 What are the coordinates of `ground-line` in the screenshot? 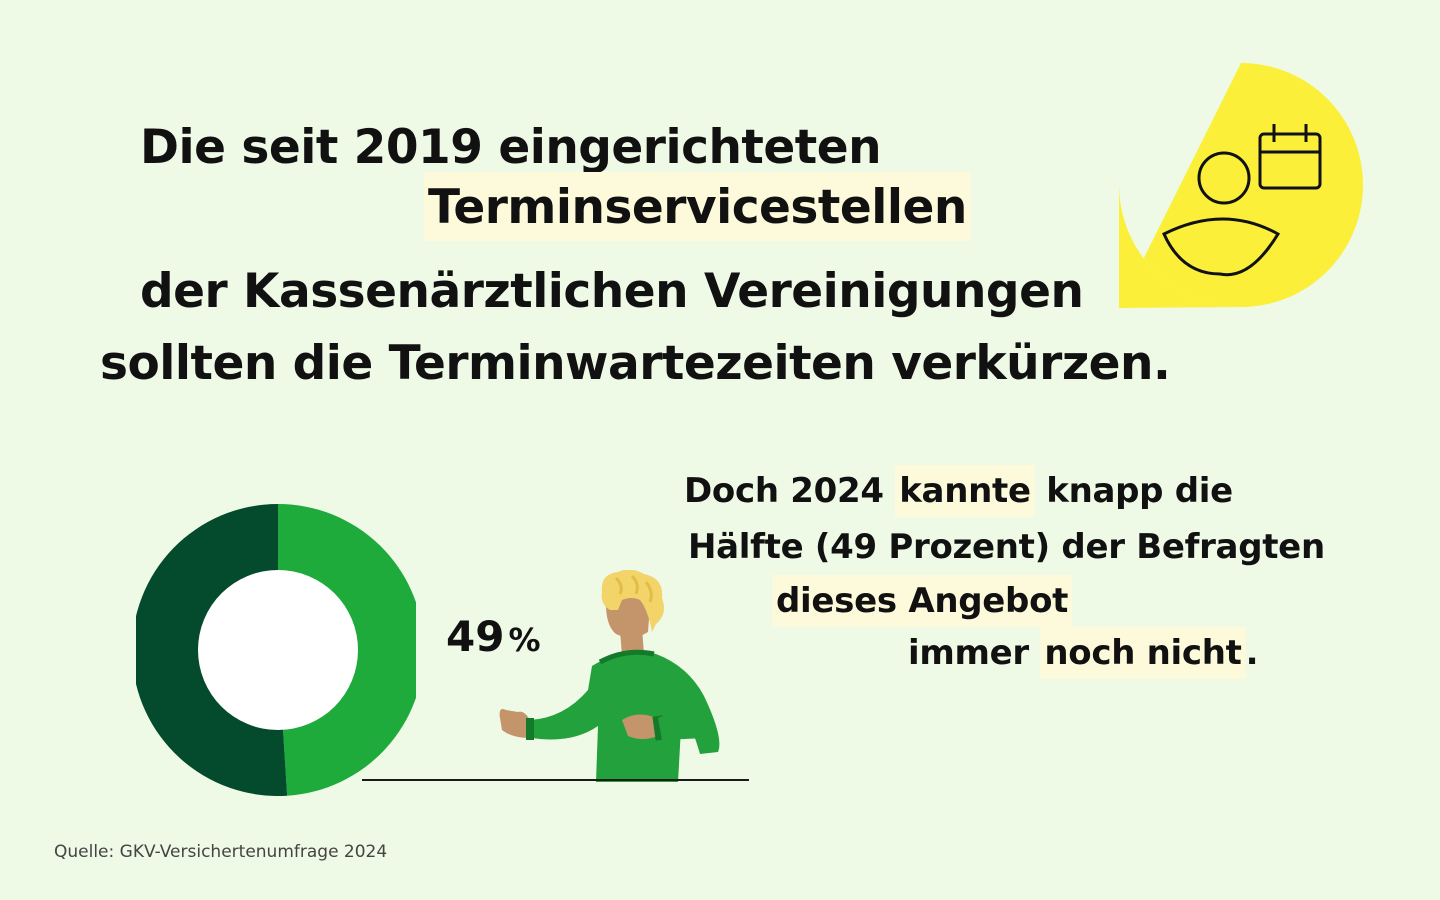 It's located at (555, 780).